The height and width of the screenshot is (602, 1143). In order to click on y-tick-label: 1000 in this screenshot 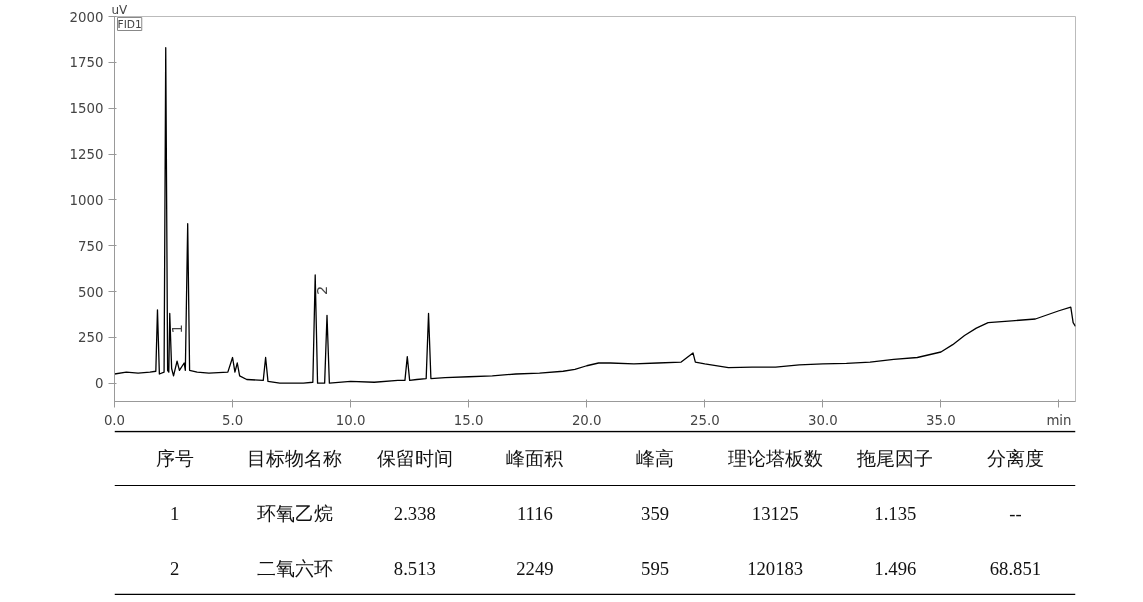, I will do `click(86, 200)`.